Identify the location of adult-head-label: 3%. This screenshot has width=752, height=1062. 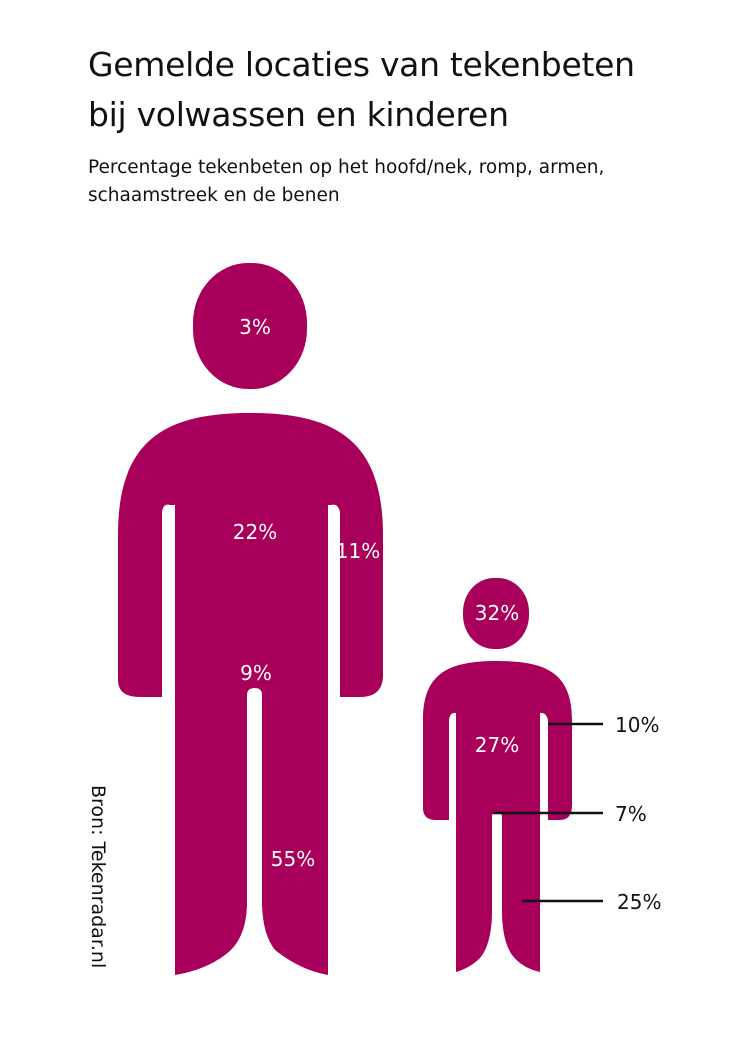
(255, 327).